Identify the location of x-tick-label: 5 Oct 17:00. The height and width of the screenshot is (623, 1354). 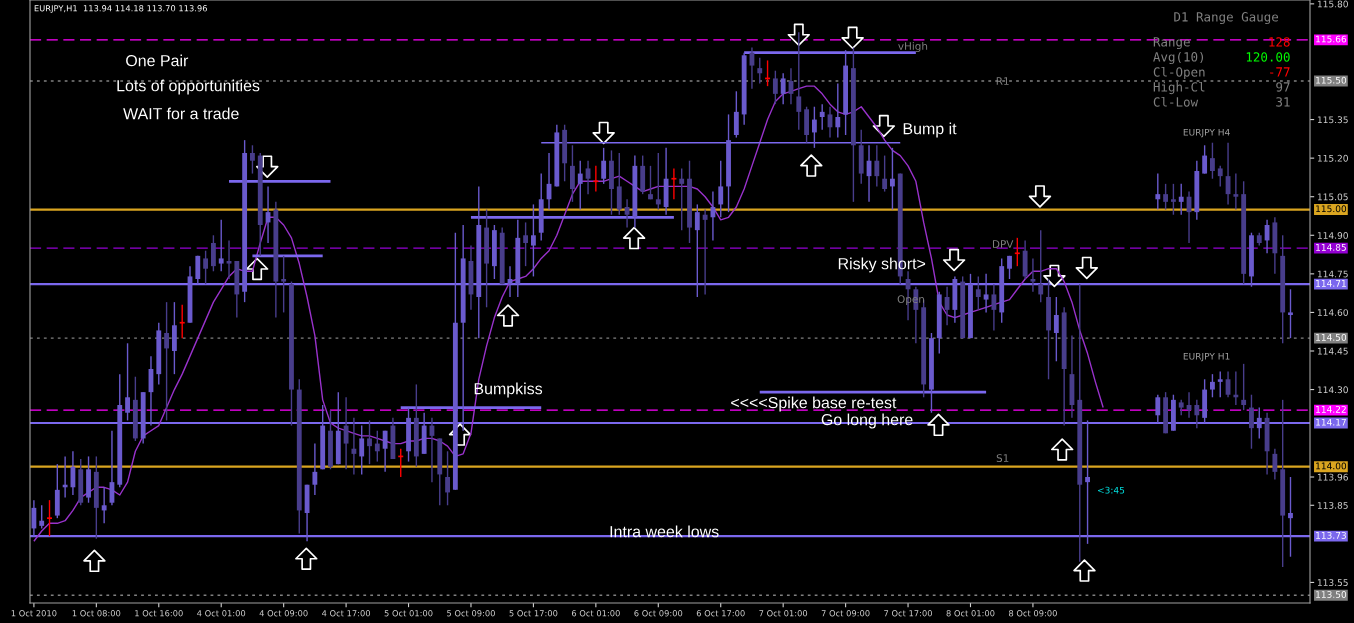
(533, 613).